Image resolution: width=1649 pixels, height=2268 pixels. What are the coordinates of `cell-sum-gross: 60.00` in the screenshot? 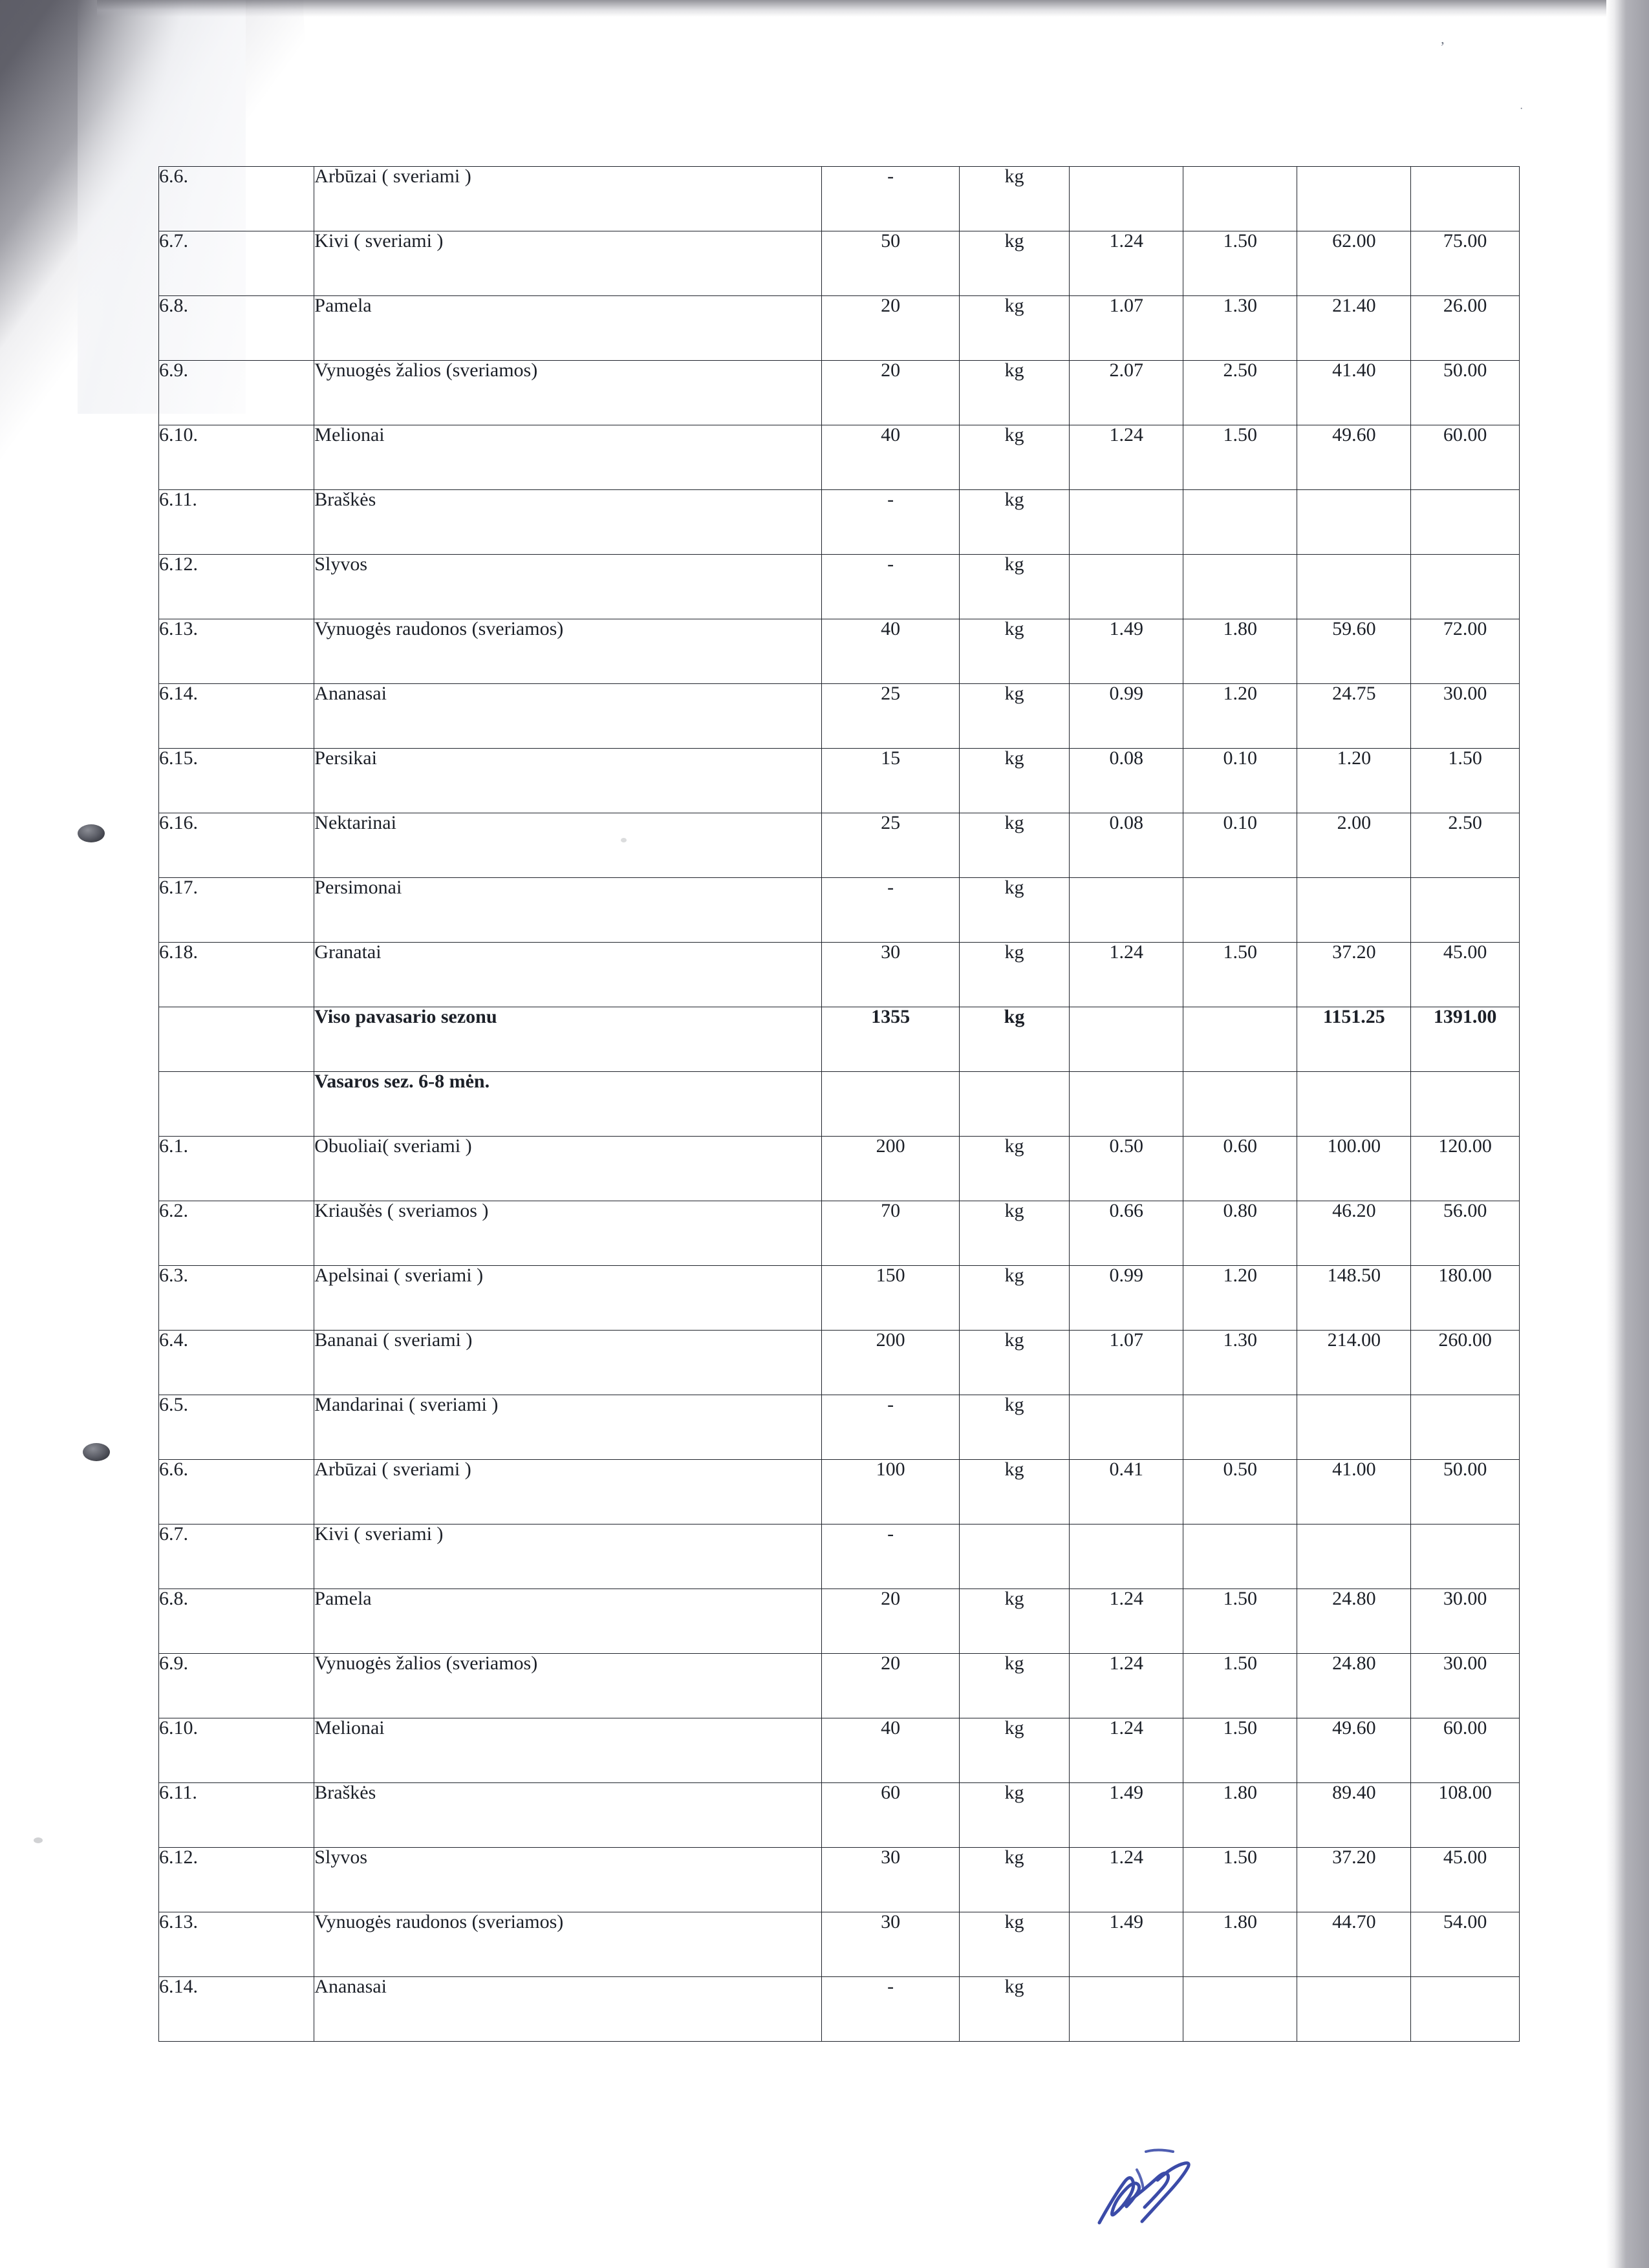 It's located at (1465, 1750).